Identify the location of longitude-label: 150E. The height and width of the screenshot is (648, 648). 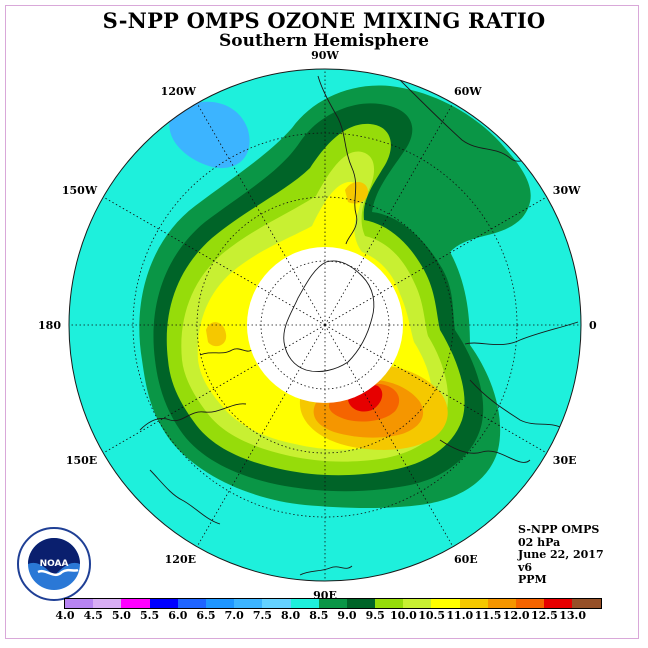
(81, 460).